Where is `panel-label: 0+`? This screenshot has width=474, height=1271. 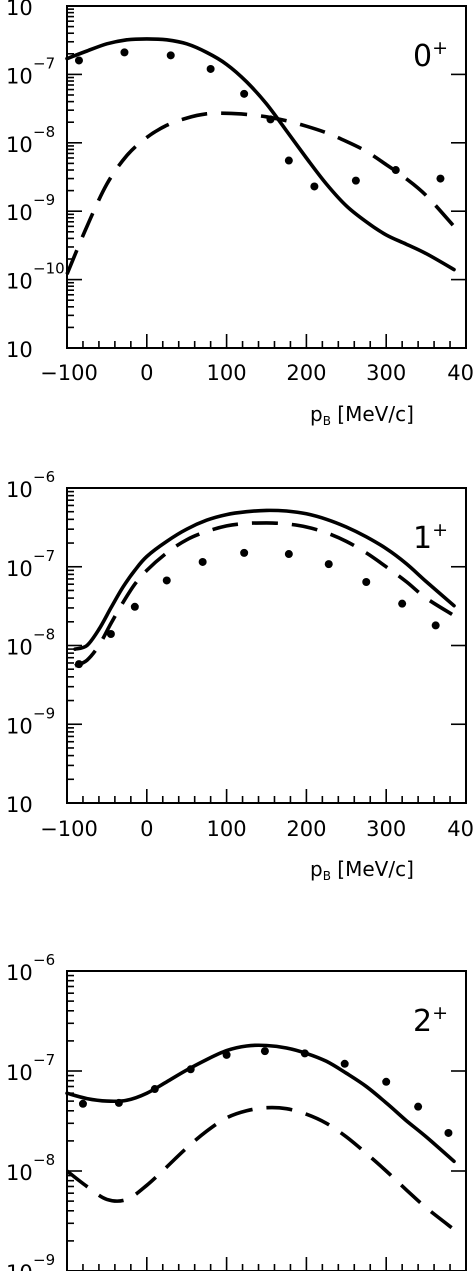 panel-label: 0+ is located at coordinates (430, 55).